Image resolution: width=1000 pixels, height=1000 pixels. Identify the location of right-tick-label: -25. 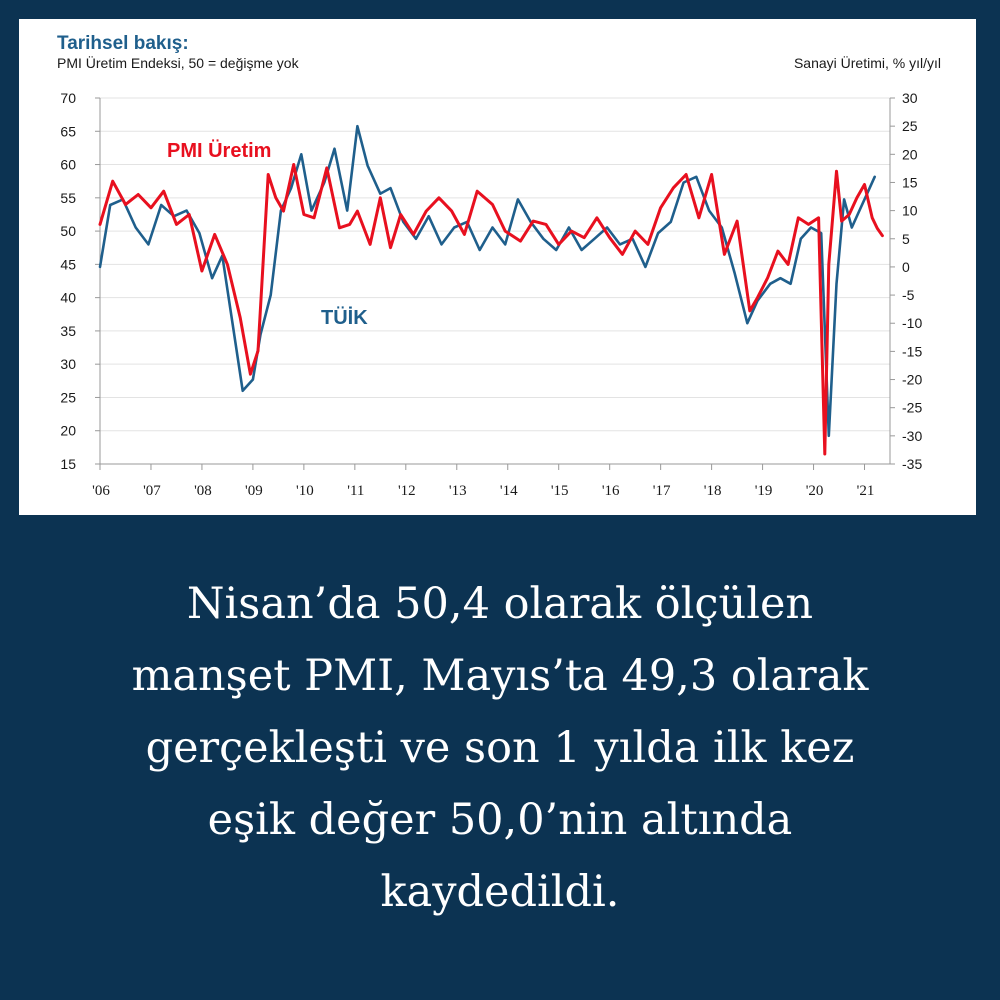
(912, 408).